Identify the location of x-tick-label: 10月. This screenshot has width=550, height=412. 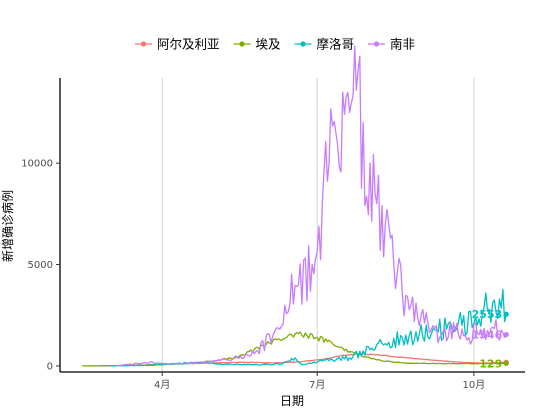
(474, 385).